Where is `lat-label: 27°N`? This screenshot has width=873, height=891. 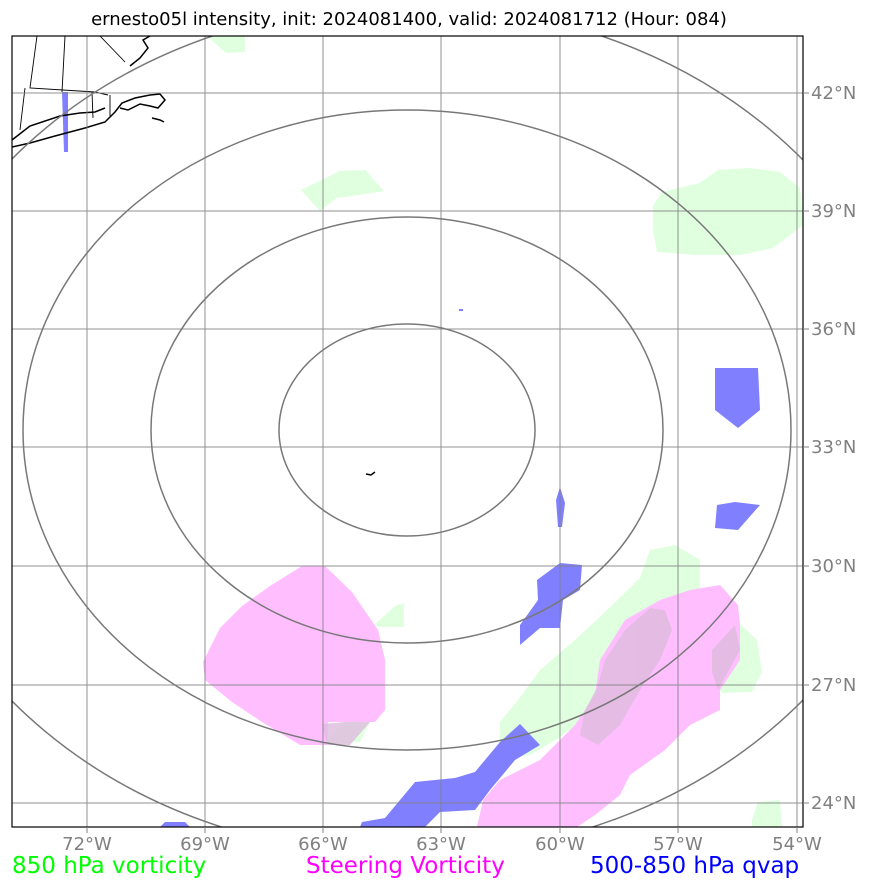 lat-label: 27°N is located at coordinates (833, 685).